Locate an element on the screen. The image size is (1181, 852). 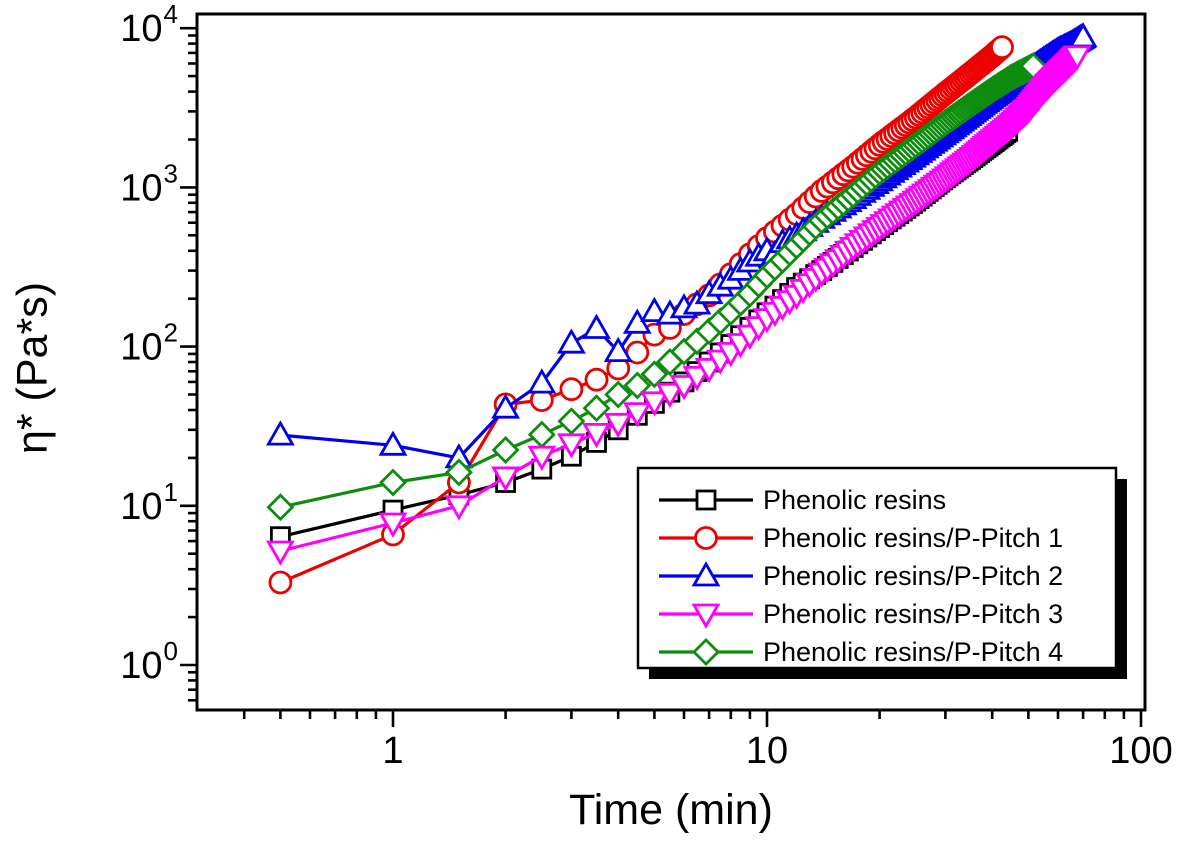
legend-label-3: Phenolic resins/P-Pitch 3 is located at coordinates (913, 614).